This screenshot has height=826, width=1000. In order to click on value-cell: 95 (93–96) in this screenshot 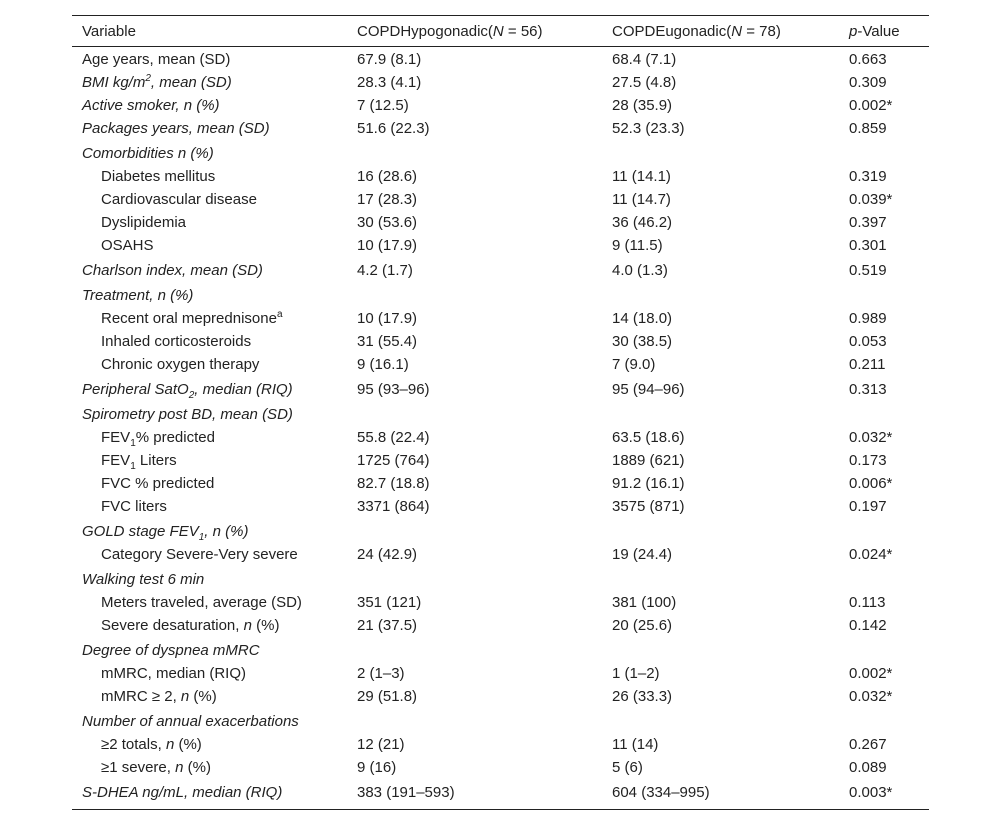, I will do `click(393, 389)`.